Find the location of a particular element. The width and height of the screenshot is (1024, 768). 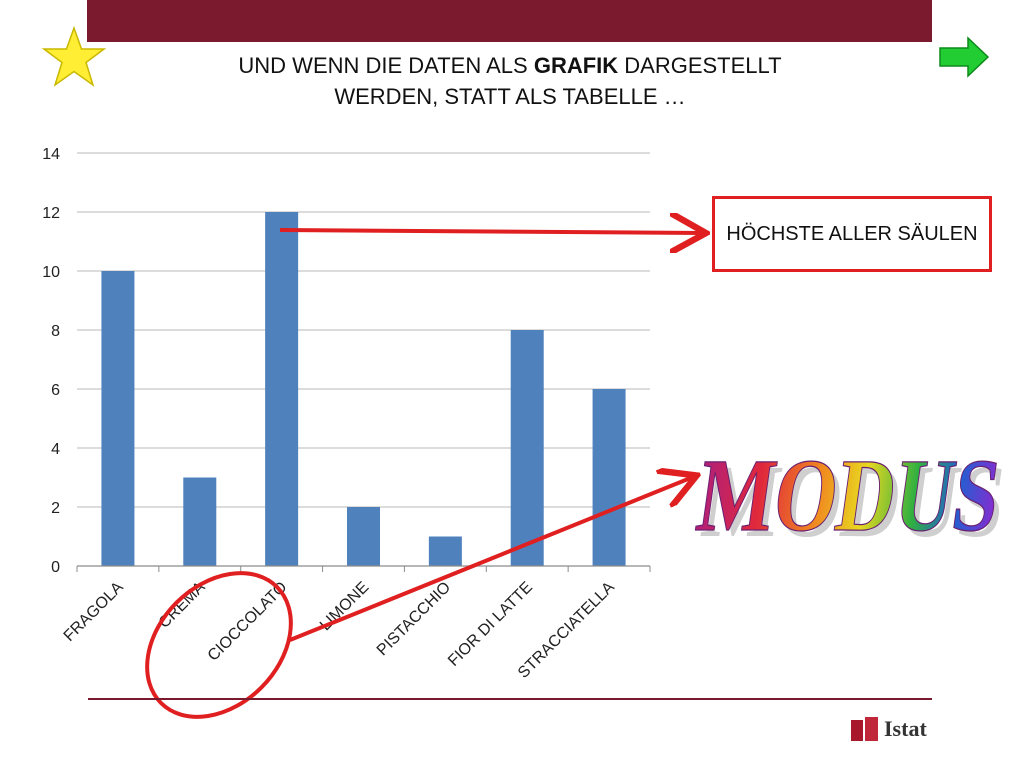

x-tick-label: CIOCCOLATO is located at coordinates (248, 622).